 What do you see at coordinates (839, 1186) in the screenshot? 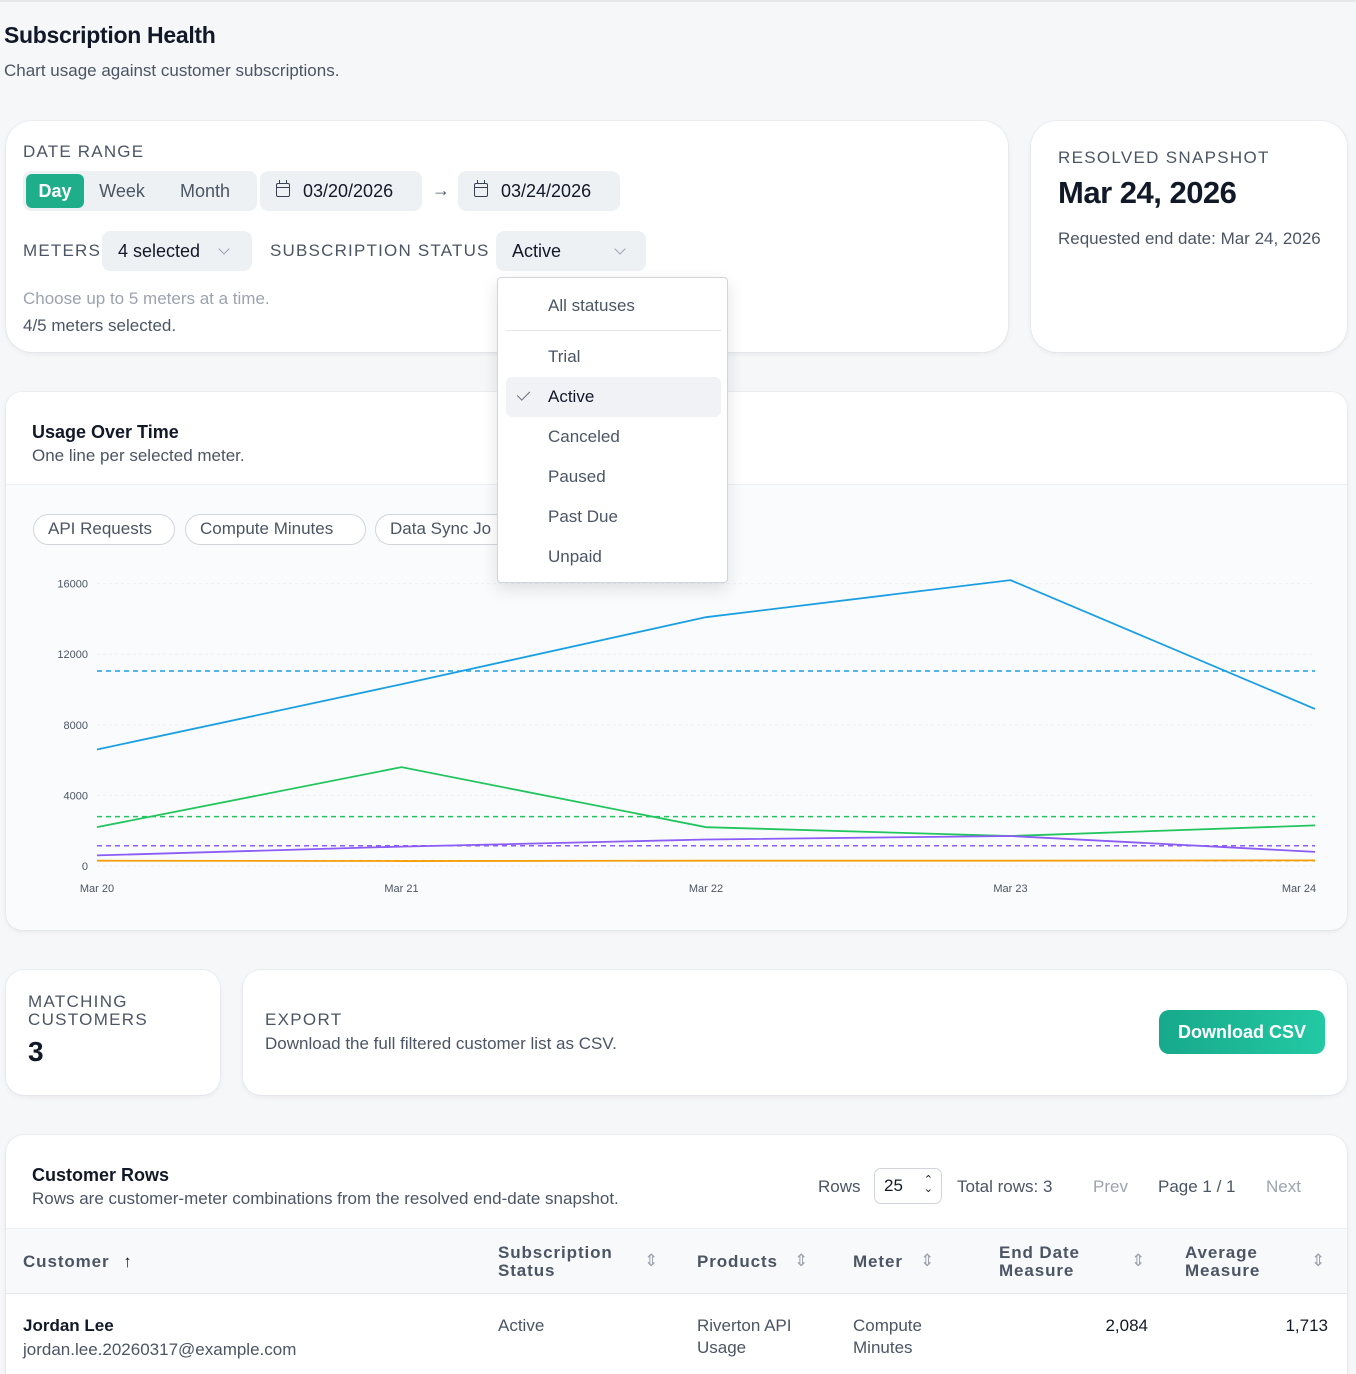
I see `rows-per-page-label: Rows` at bounding box center [839, 1186].